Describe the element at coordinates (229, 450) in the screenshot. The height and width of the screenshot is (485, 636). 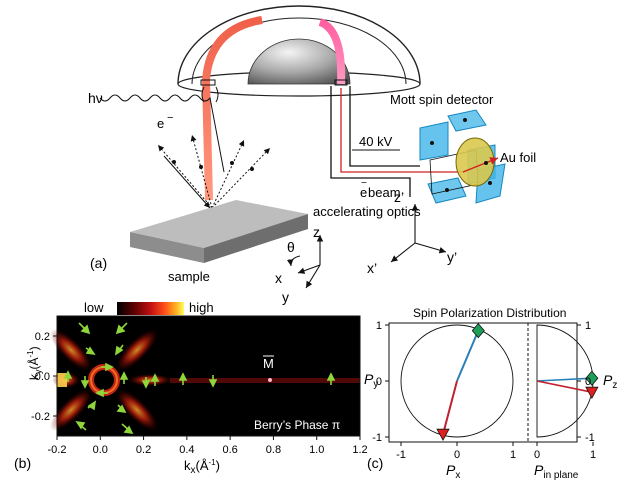
I see `x-tick-label: 0.6` at that location.